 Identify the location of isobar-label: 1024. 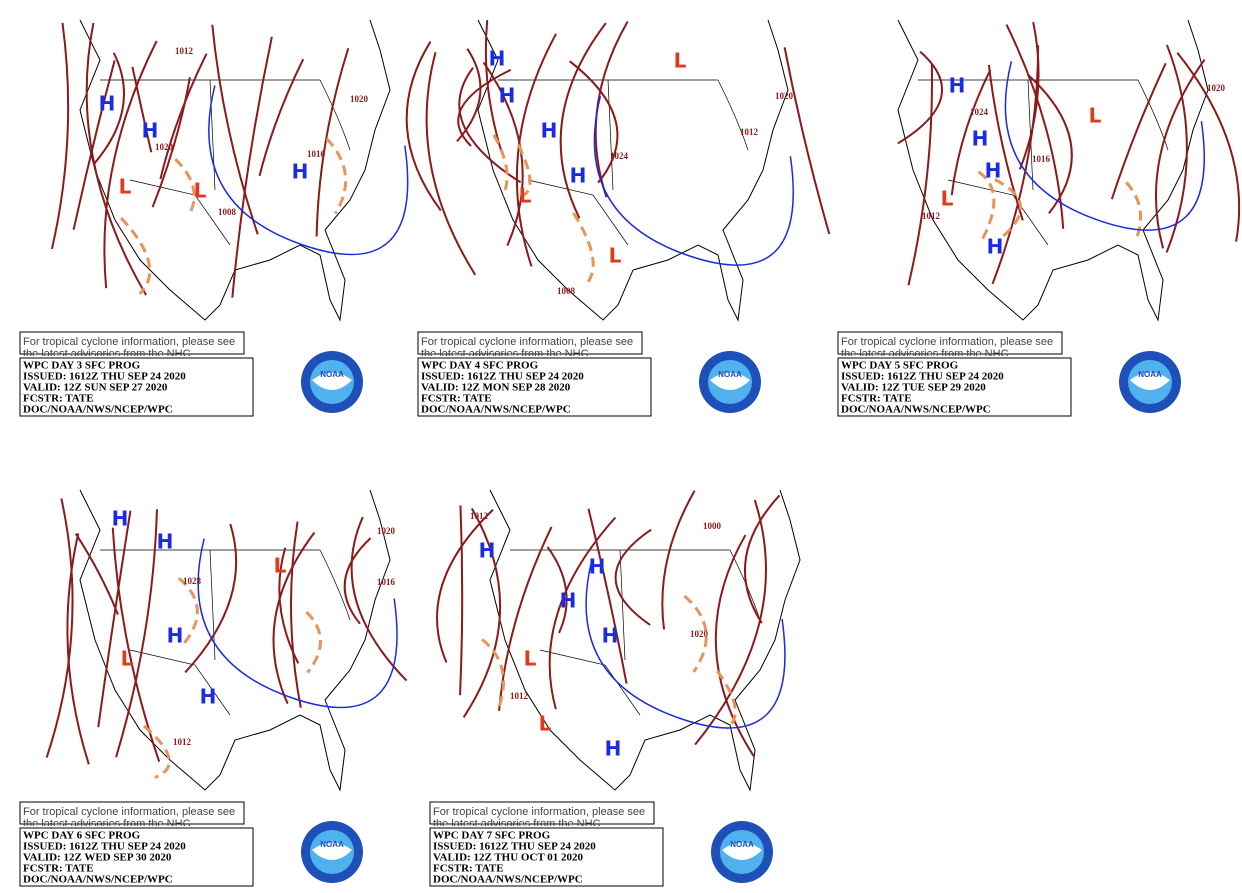
(979, 112).